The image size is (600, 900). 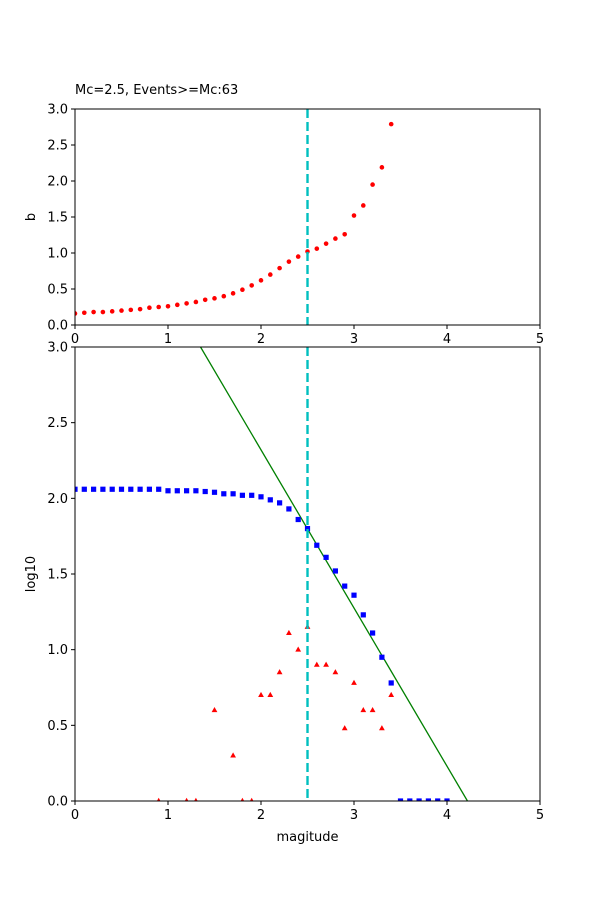 I want to click on y-tick-label: 1.0, so click(x=57, y=254).